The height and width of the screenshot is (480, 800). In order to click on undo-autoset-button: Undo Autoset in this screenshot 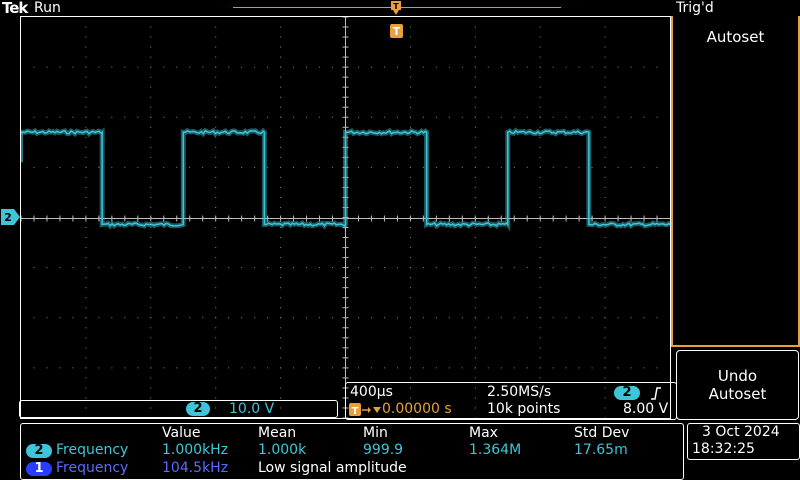, I will do `click(737, 385)`.